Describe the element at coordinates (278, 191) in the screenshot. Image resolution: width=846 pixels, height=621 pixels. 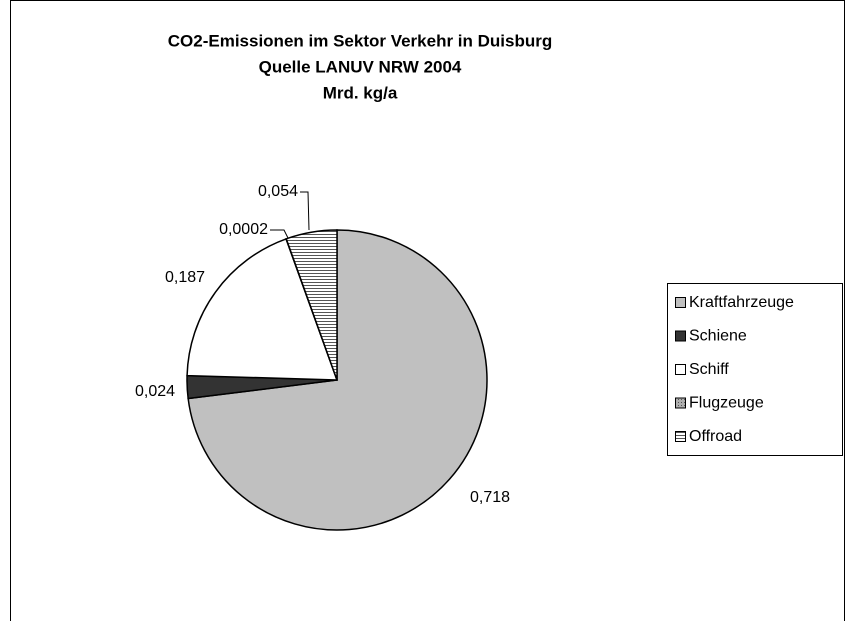
I see `data-label: 0,054` at that location.